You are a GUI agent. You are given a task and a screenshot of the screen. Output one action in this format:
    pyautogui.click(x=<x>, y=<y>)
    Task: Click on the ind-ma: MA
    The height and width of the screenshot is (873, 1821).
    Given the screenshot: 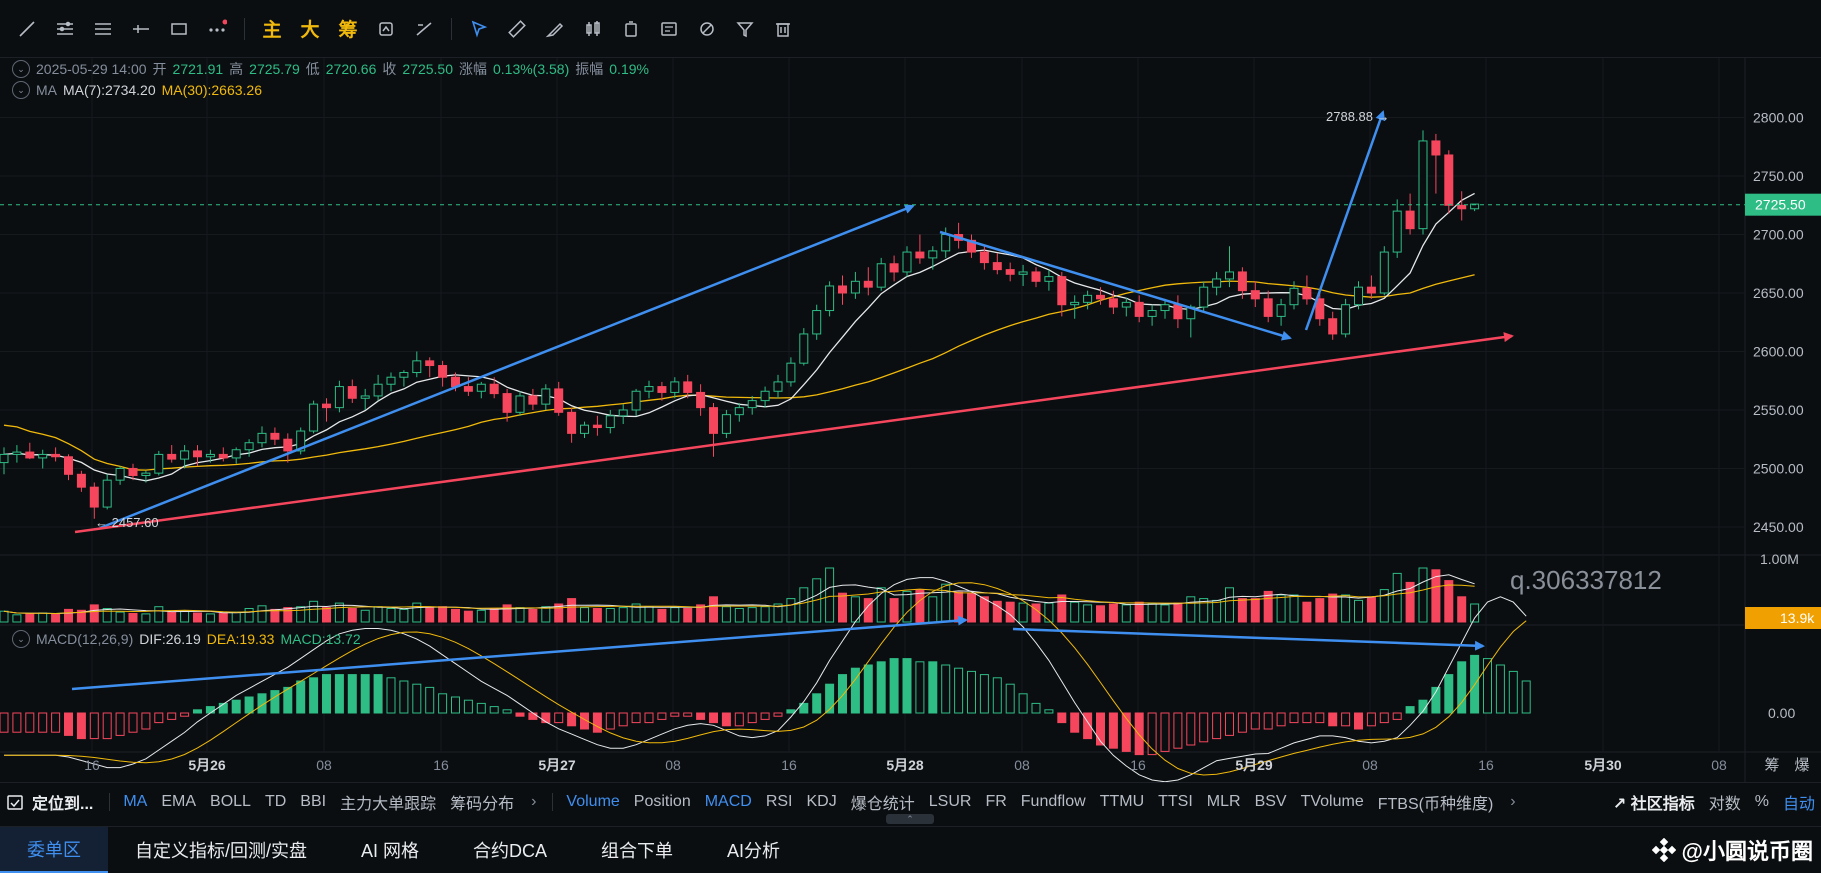 What is the action you would take?
    pyautogui.click(x=135, y=801)
    